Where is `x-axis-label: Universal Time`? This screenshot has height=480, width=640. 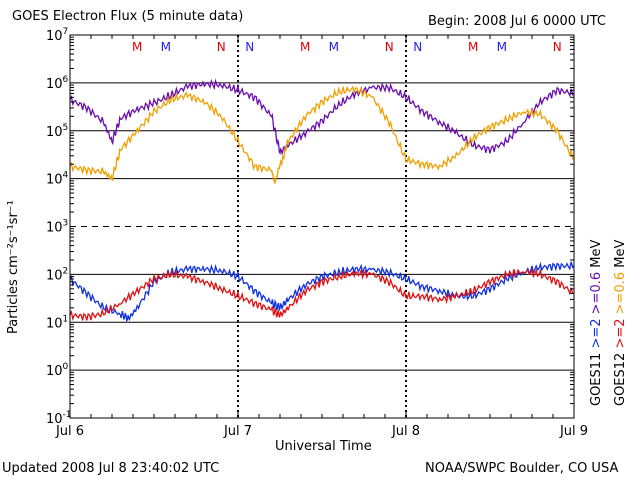
x-axis-label: Universal Time is located at coordinates (323, 446).